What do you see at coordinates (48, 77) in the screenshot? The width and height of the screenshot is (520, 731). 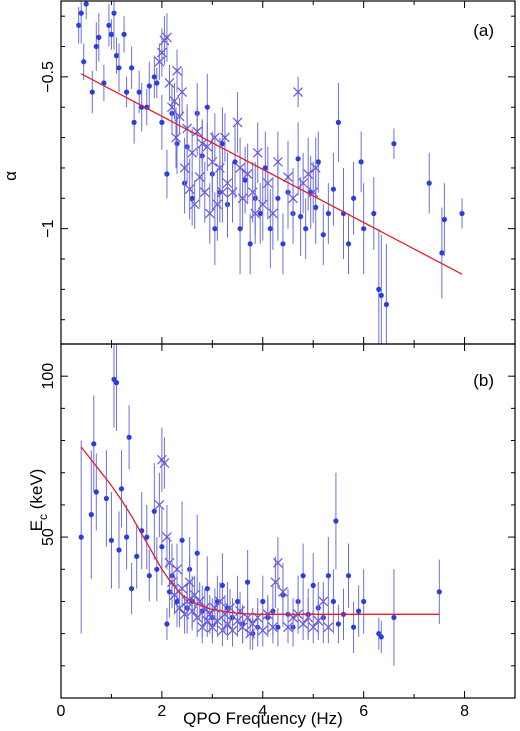 I see `y-tick-label: −0.5` at bounding box center [48, 77].